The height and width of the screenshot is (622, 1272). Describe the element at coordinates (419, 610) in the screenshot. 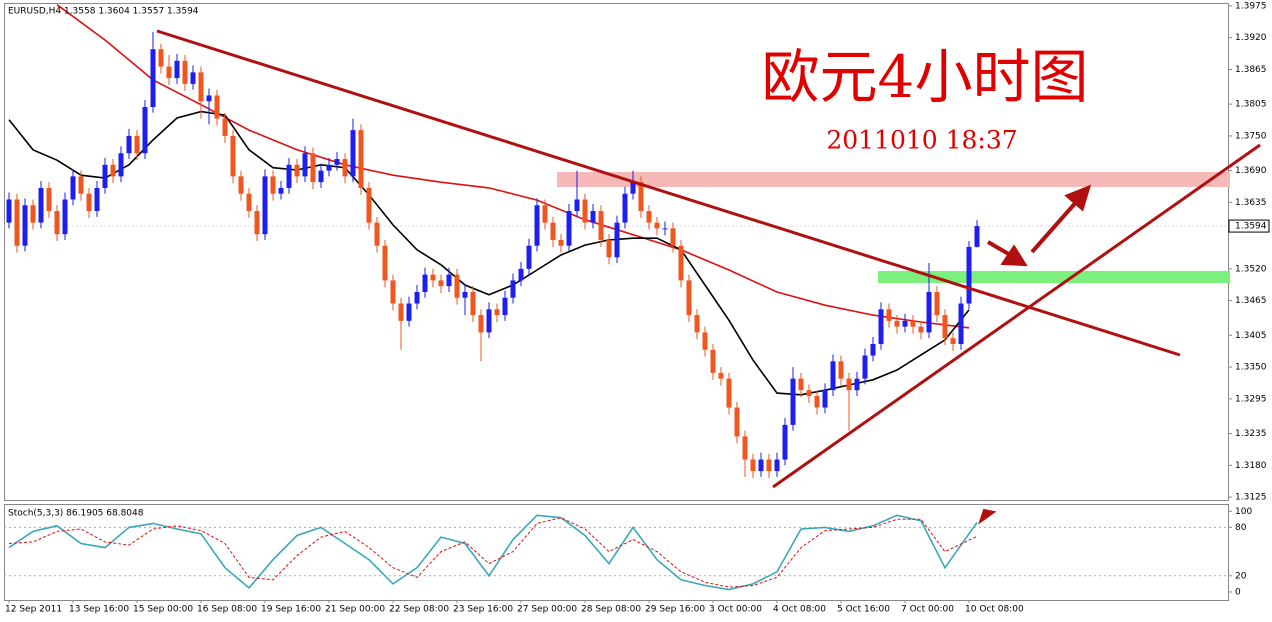

I see `x-tick-label: 22 Sep 08:00` at that location.